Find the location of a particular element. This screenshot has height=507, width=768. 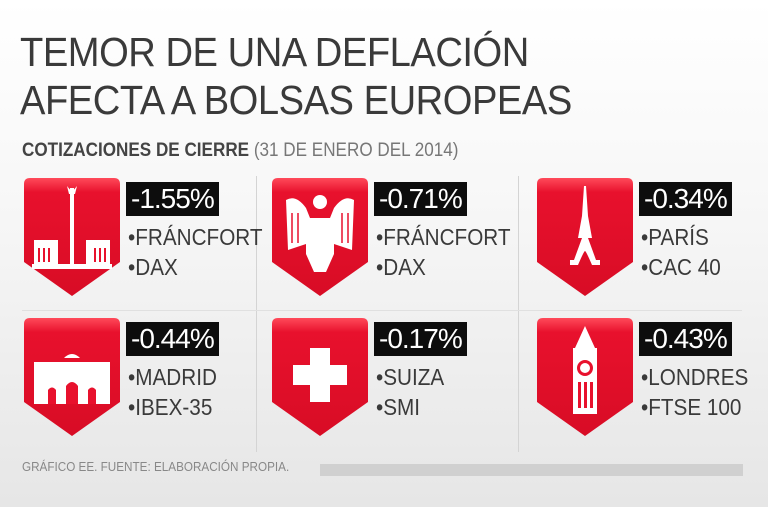

subtitle-date: (31 DE ENERO DEL 2014) is located at coordinates (356, 150).